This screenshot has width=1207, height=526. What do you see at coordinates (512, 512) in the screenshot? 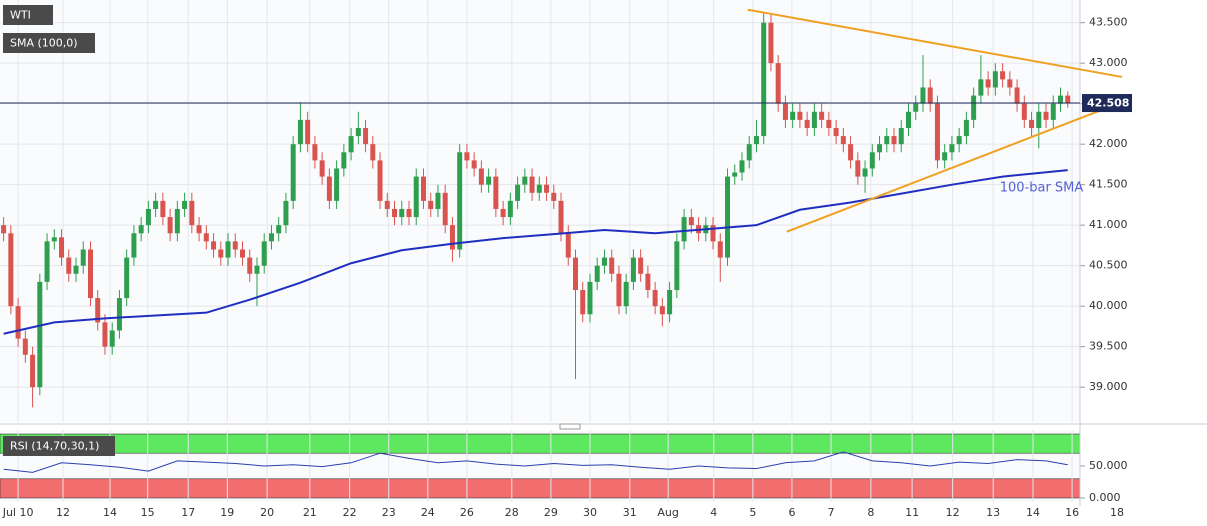
I see `x-tick-label: 28` at bounding box center [512, 512].